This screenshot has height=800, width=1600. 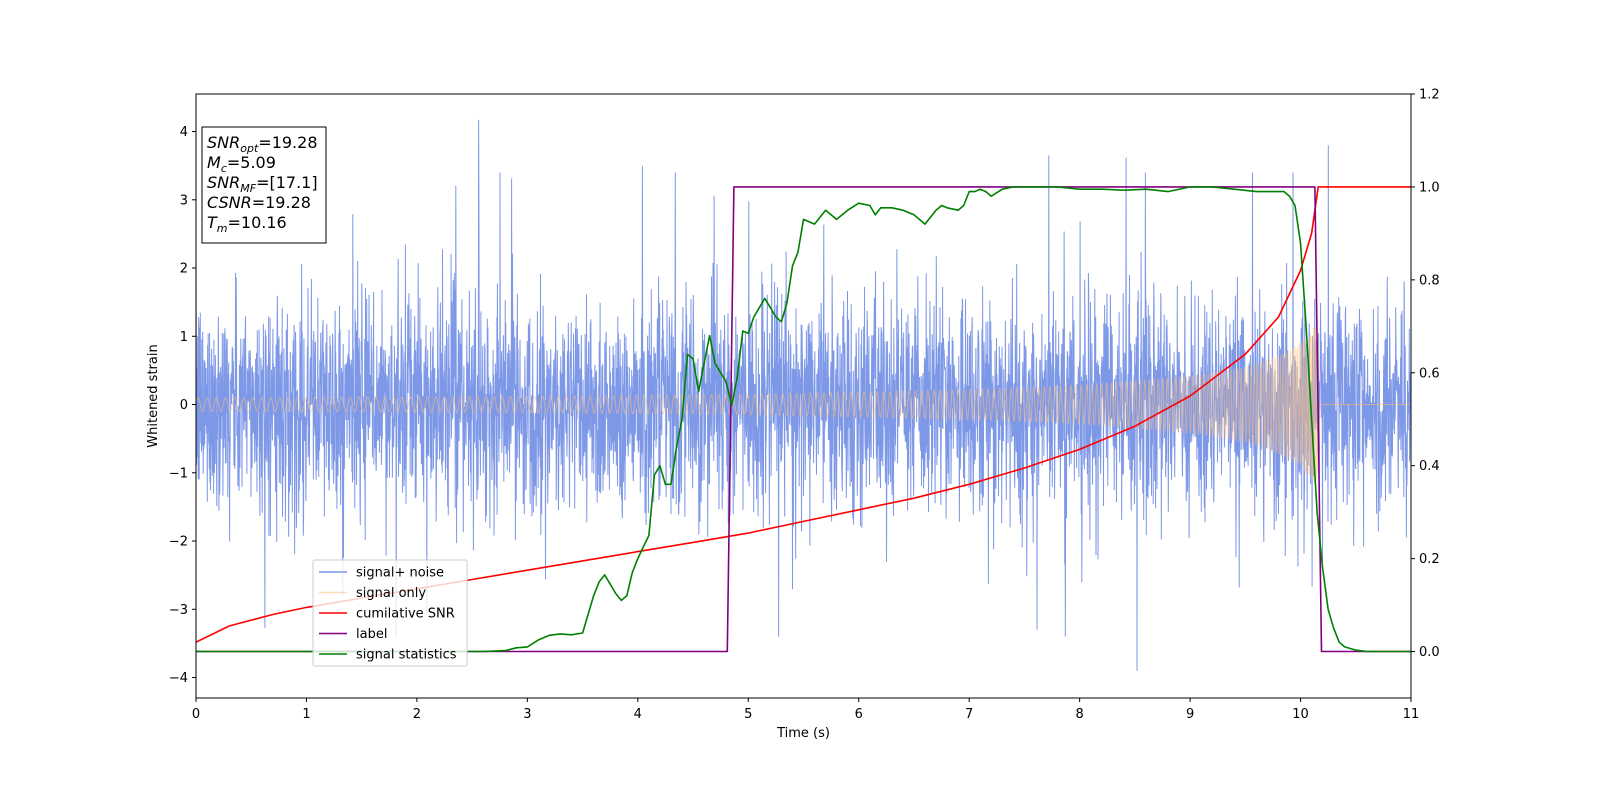 What do you see at coordinates (257, 222) in the screenshot?
I see `annotation-rest: =10.16` at bounding box center [257, 222].